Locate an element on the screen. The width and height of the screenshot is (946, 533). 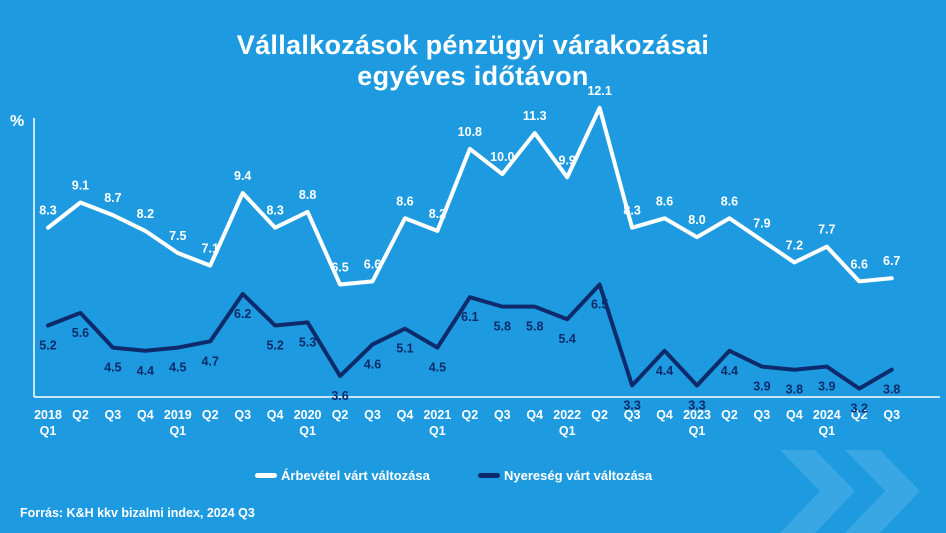
data-label-profit: 5.1 is located at coordinates (404, 349).